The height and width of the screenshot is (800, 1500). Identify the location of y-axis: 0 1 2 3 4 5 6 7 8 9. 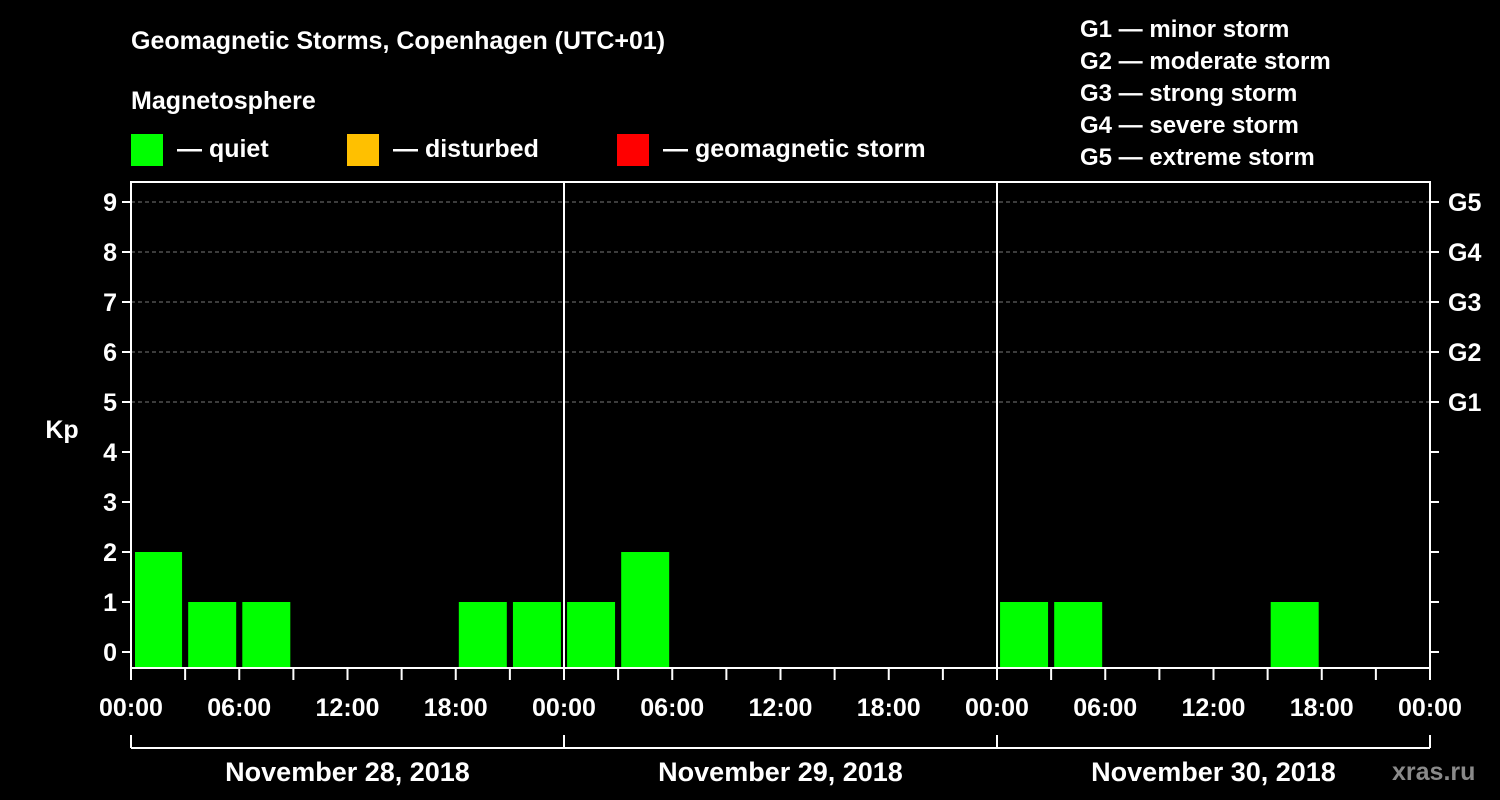
(117, 428).